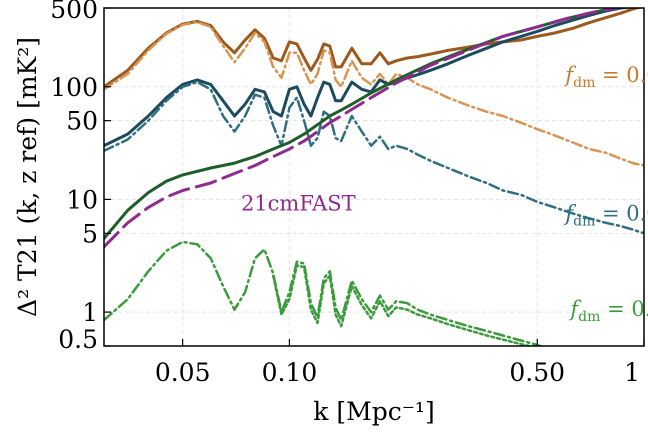 This screenshot has width=648, height=433. I want to click on annotation-value: = 0.03, so click(621, 75).